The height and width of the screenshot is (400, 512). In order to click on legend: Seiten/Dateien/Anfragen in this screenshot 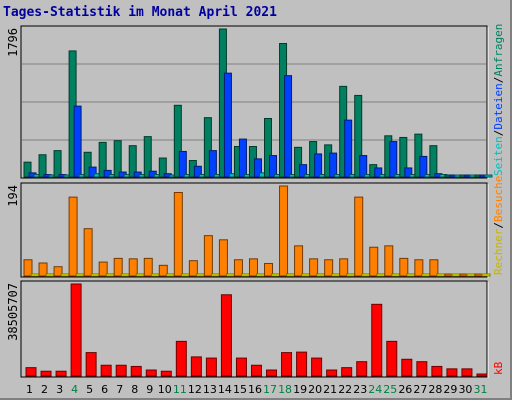, I will do `click(498, 100)`.